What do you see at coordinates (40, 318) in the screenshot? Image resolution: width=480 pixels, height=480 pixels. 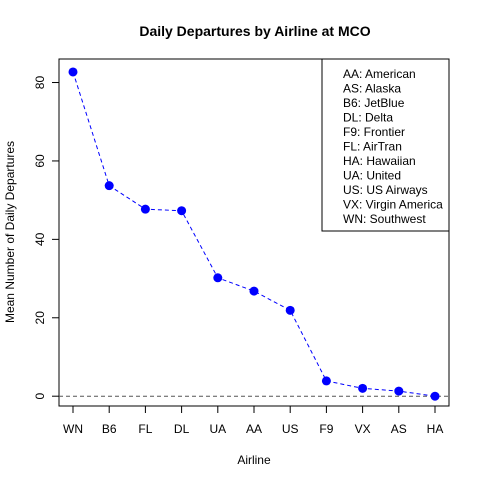 I see `y-tick-label: 20` at bounding box center [40, 318].